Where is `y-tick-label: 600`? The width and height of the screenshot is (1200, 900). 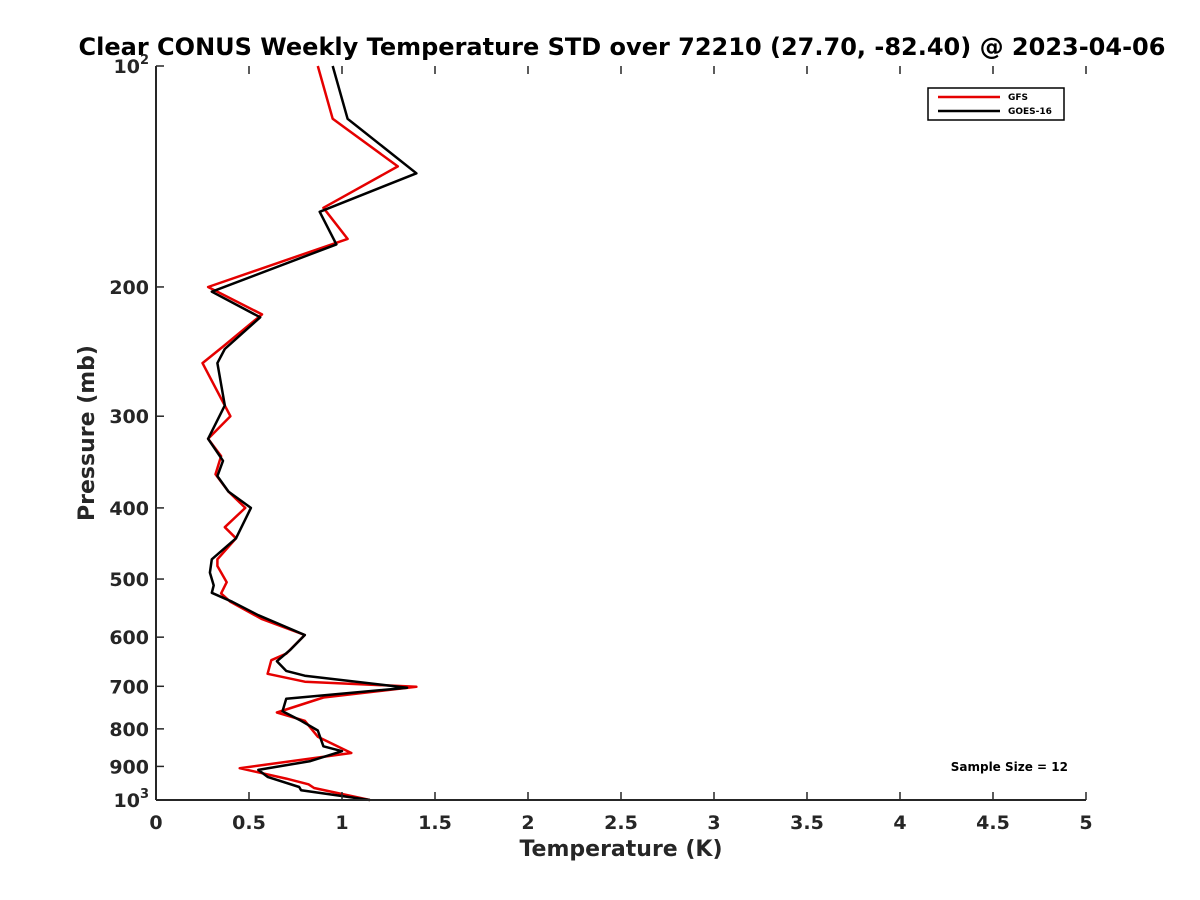 y-tick-label: 600 is located at coordinates (129, 638).